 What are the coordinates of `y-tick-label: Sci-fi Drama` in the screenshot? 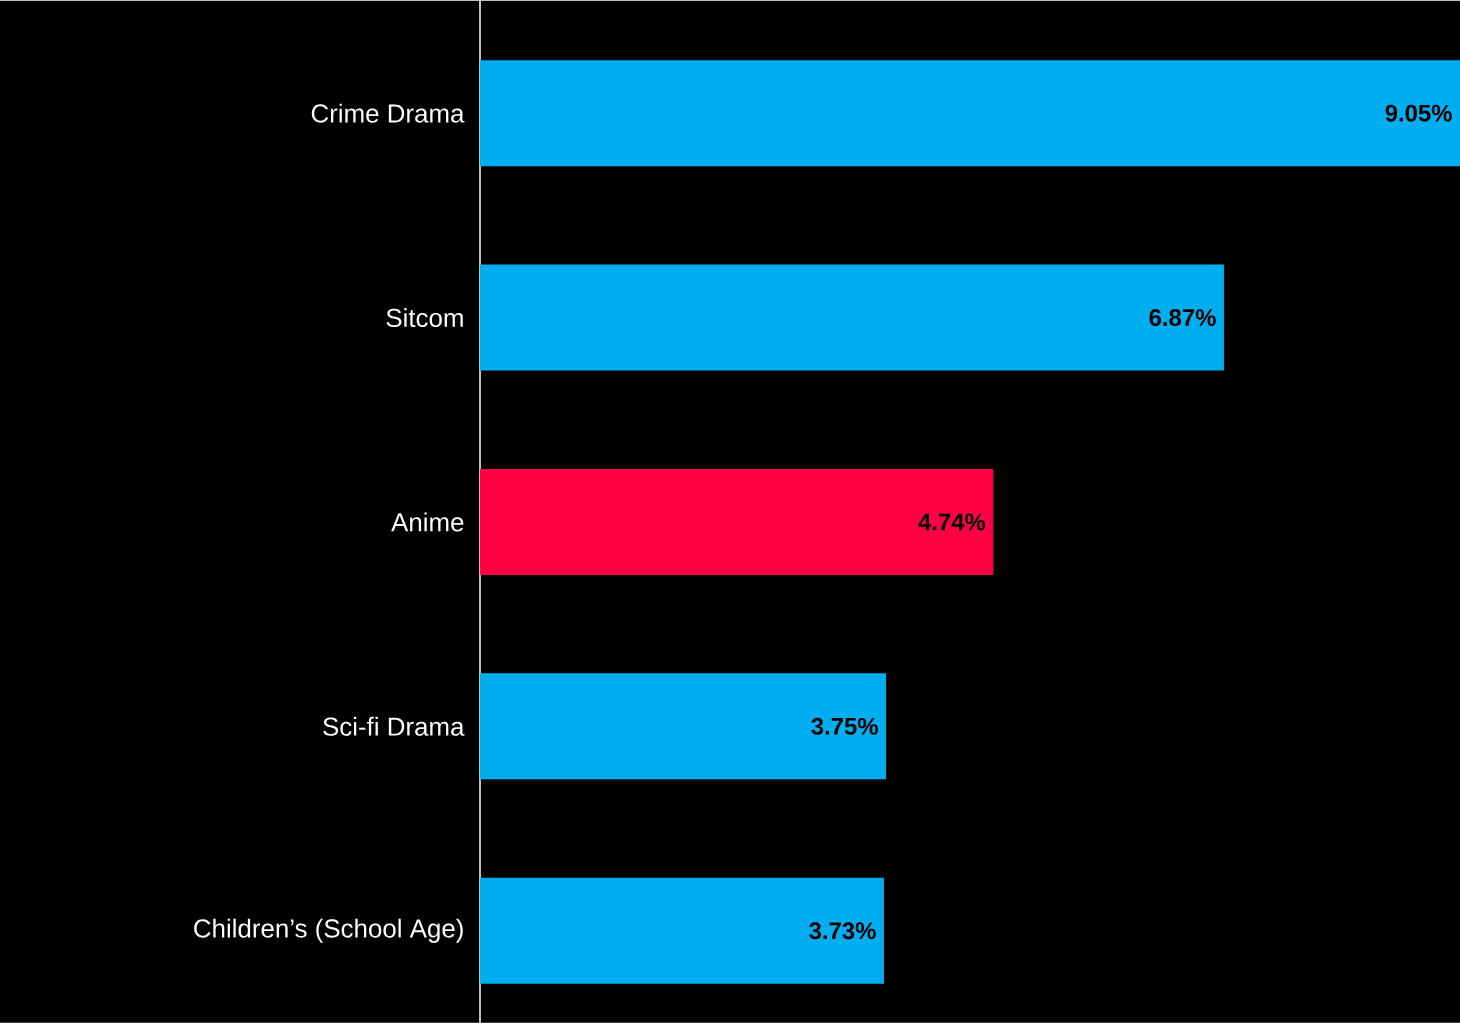 It's located at (394, 726).